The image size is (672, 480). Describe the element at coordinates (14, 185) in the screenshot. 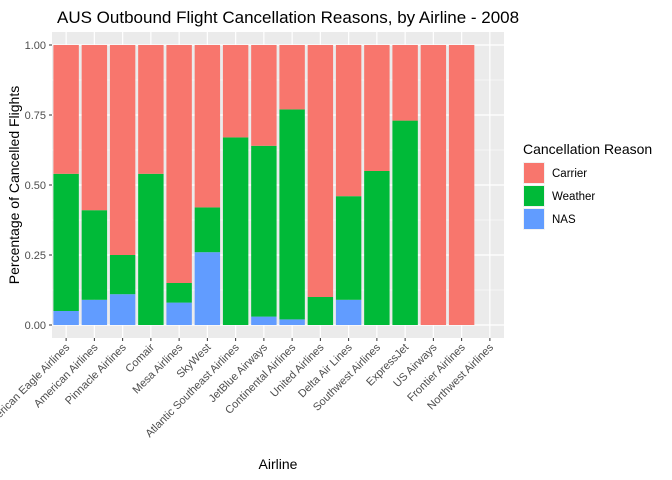

I see `y-axis-title: Percentage of Cancelled Flights` at that location.